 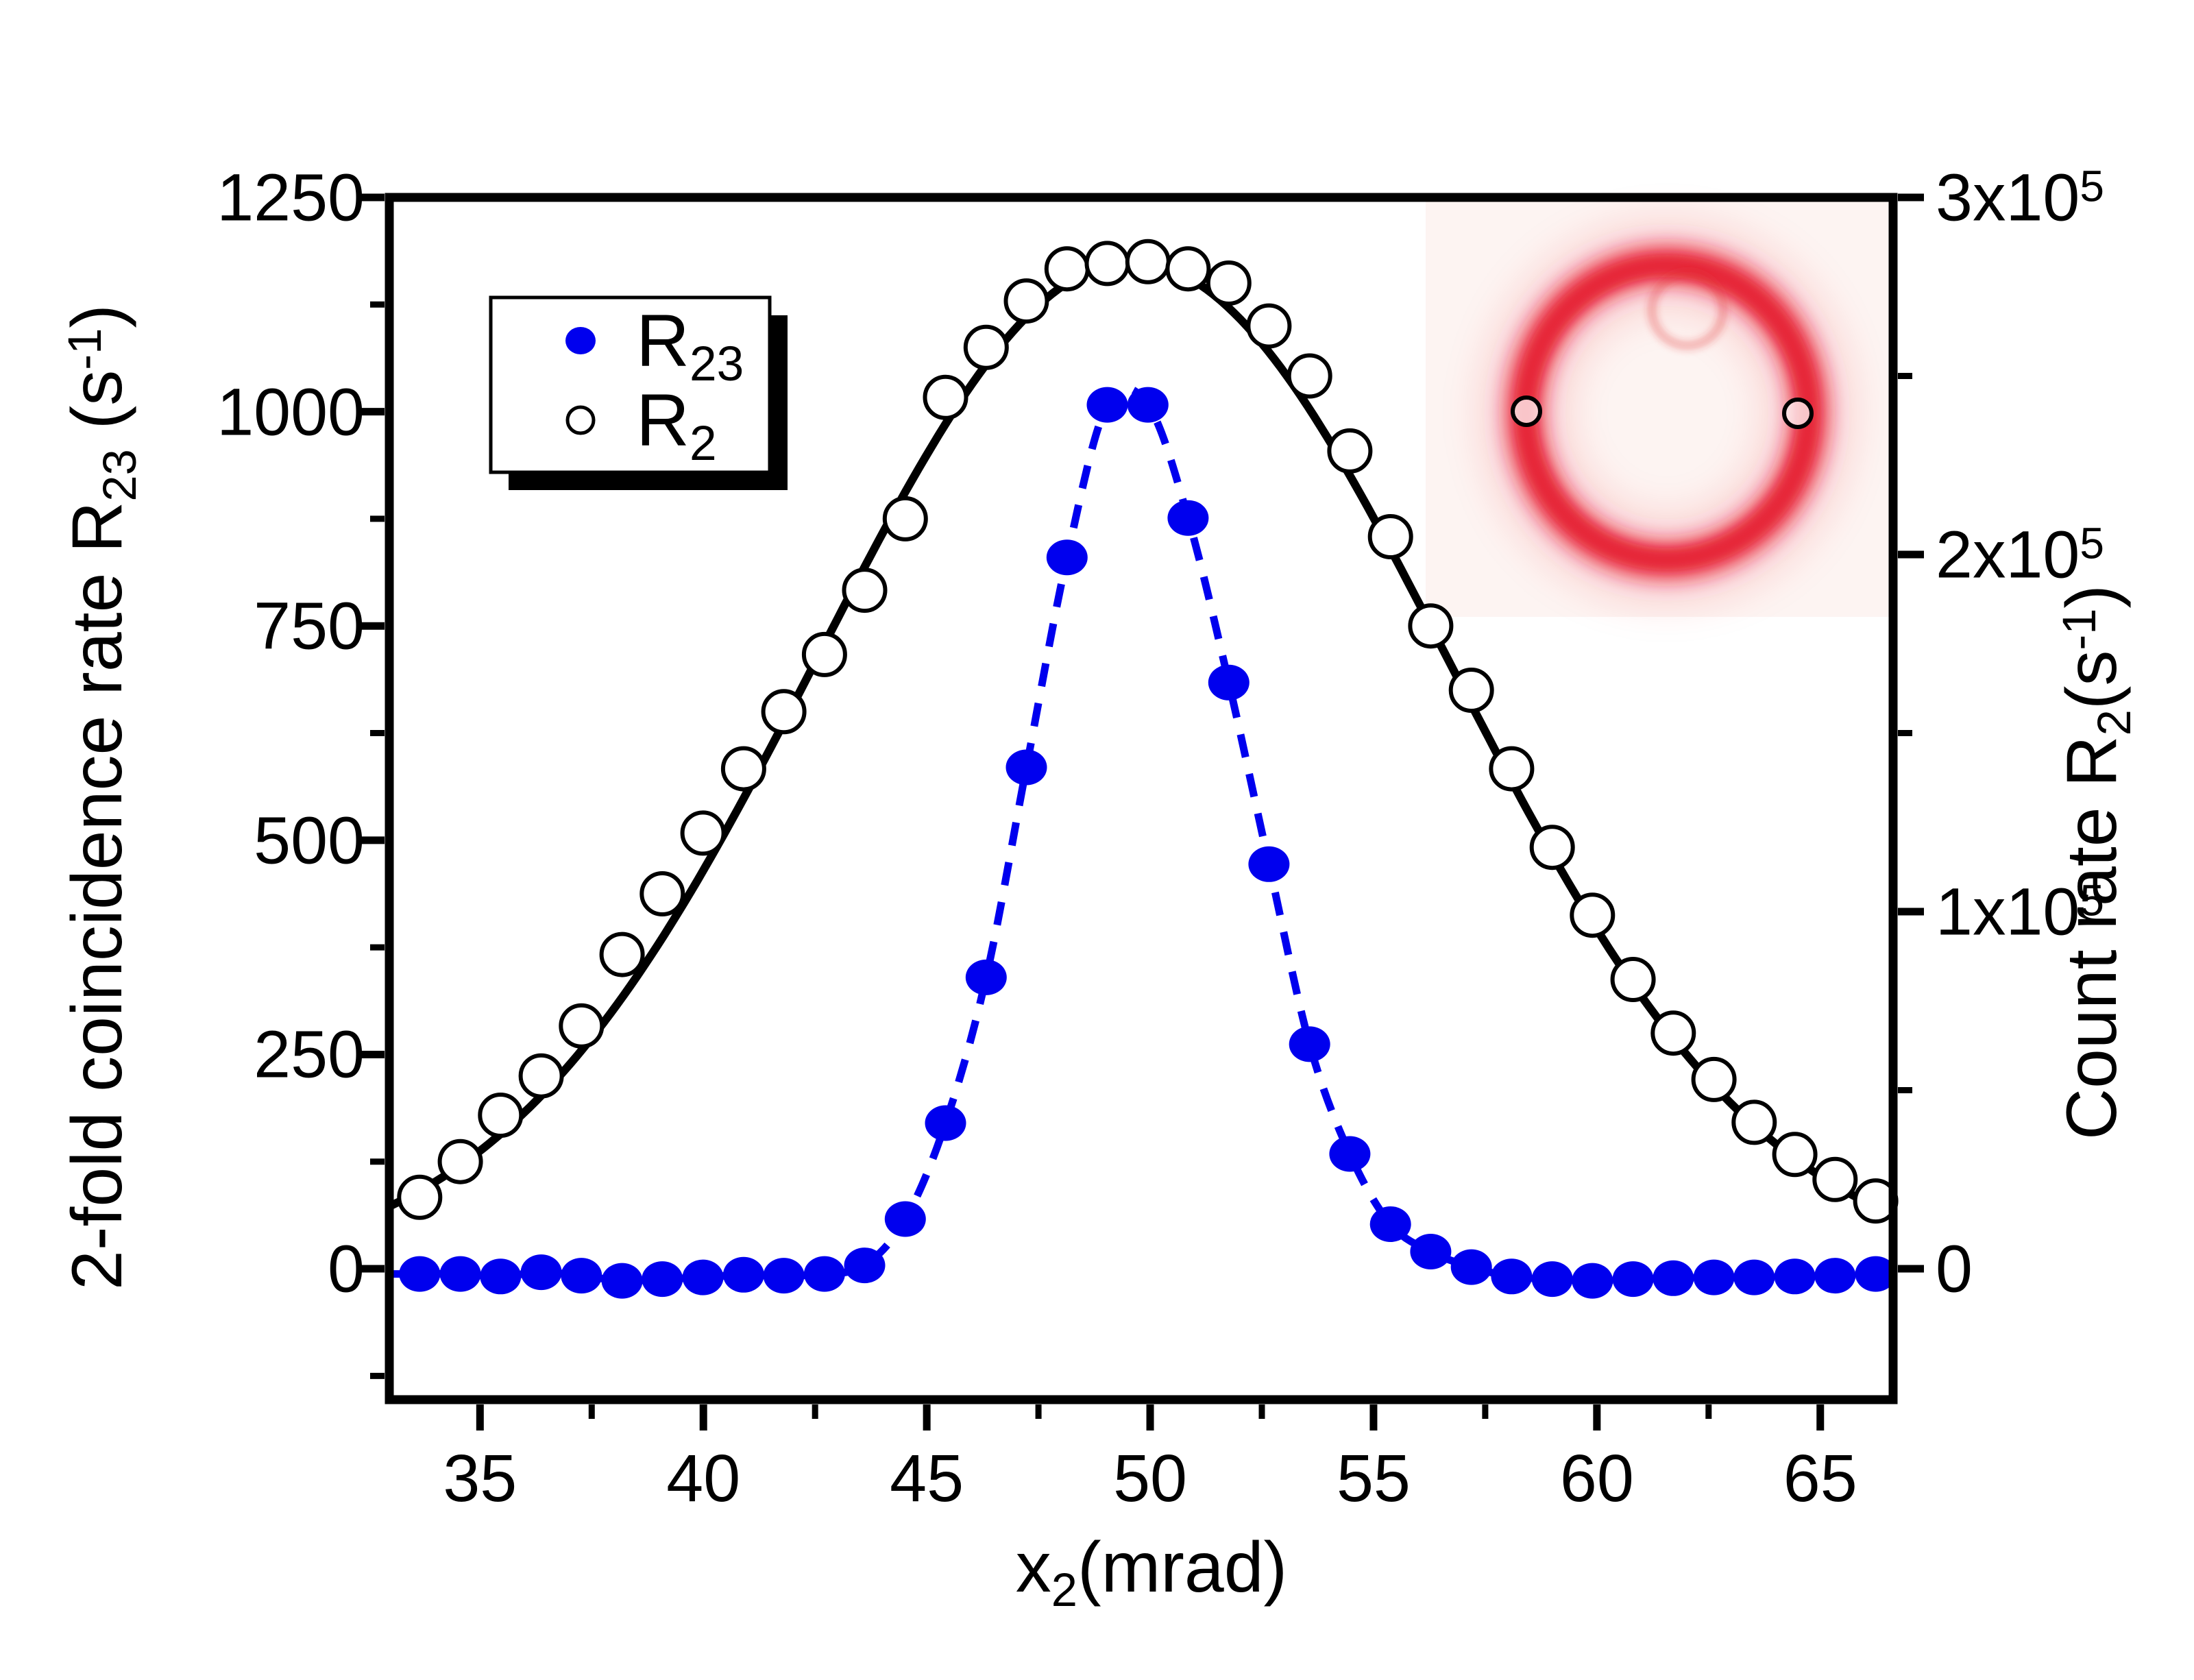 What do you see at coordinates (291, 412) in the screenshot?
I see `y-left-tick-label-1000: 1000` at bounding box center [291, 412].